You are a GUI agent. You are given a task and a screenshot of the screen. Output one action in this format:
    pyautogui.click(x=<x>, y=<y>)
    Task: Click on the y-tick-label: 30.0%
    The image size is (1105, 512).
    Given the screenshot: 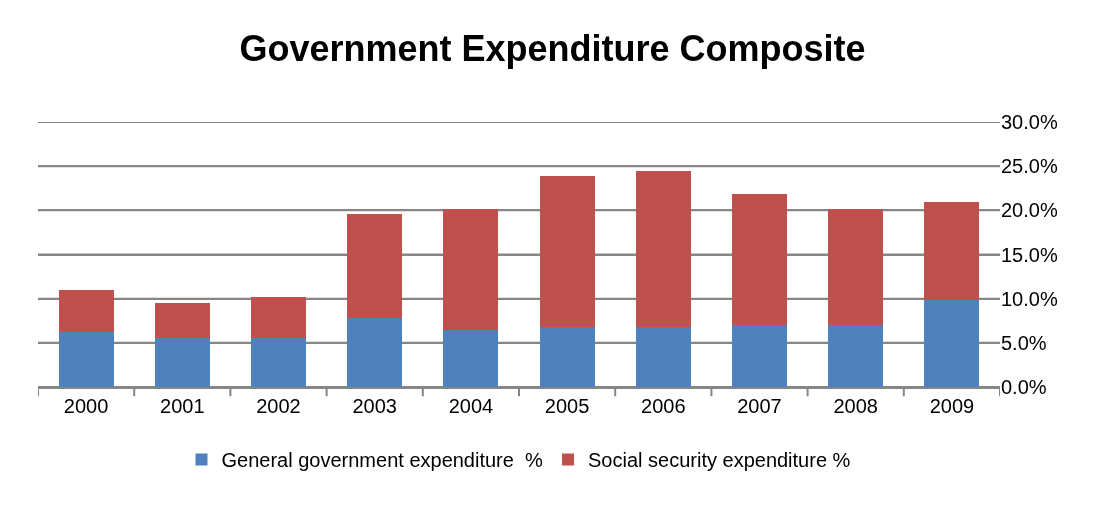 What is the action you would take?
    pyautogui.click(x=1029, y=122)
    